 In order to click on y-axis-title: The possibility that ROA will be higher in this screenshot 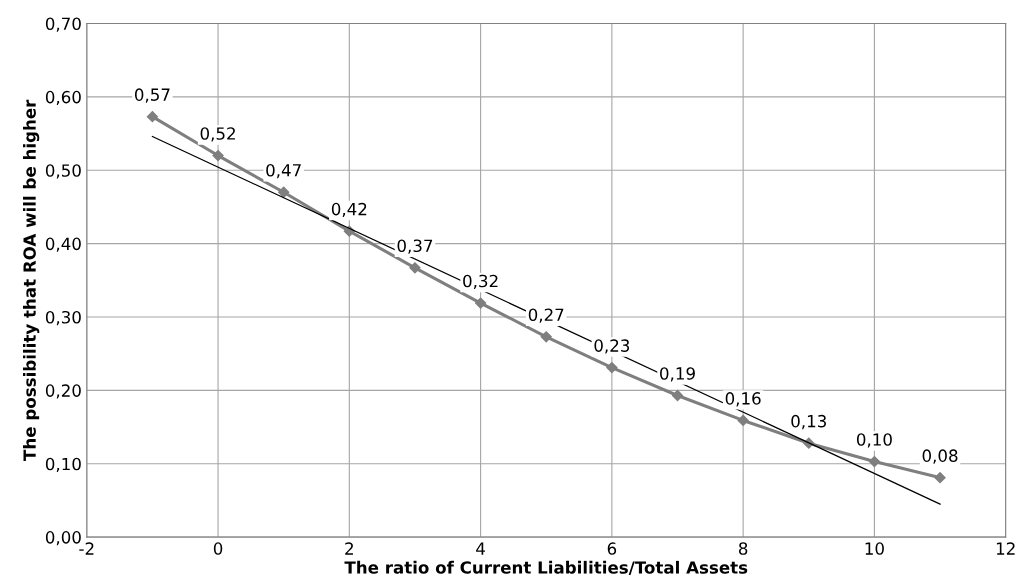, I will do `click(31, 280)`.